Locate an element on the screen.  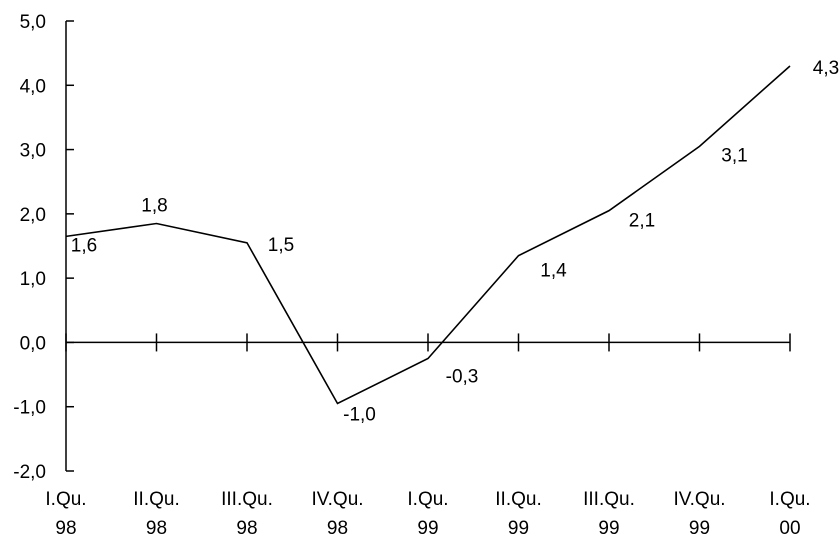
y-axis: 5,0 4,0 3,0 2,0 1,0 0,0 -1,0 -2,0 is located at coordinates (43, 247).